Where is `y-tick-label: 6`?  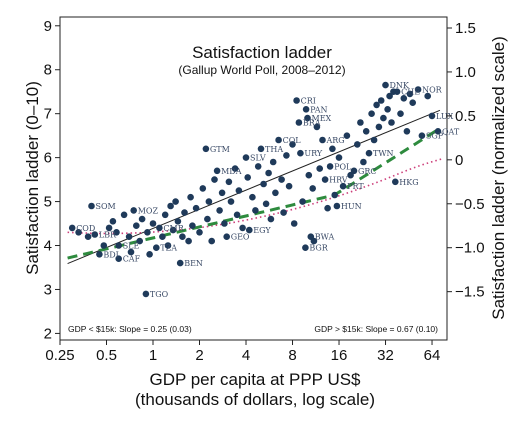 y-tick-label: 6 is located at coordinates (48, 158).